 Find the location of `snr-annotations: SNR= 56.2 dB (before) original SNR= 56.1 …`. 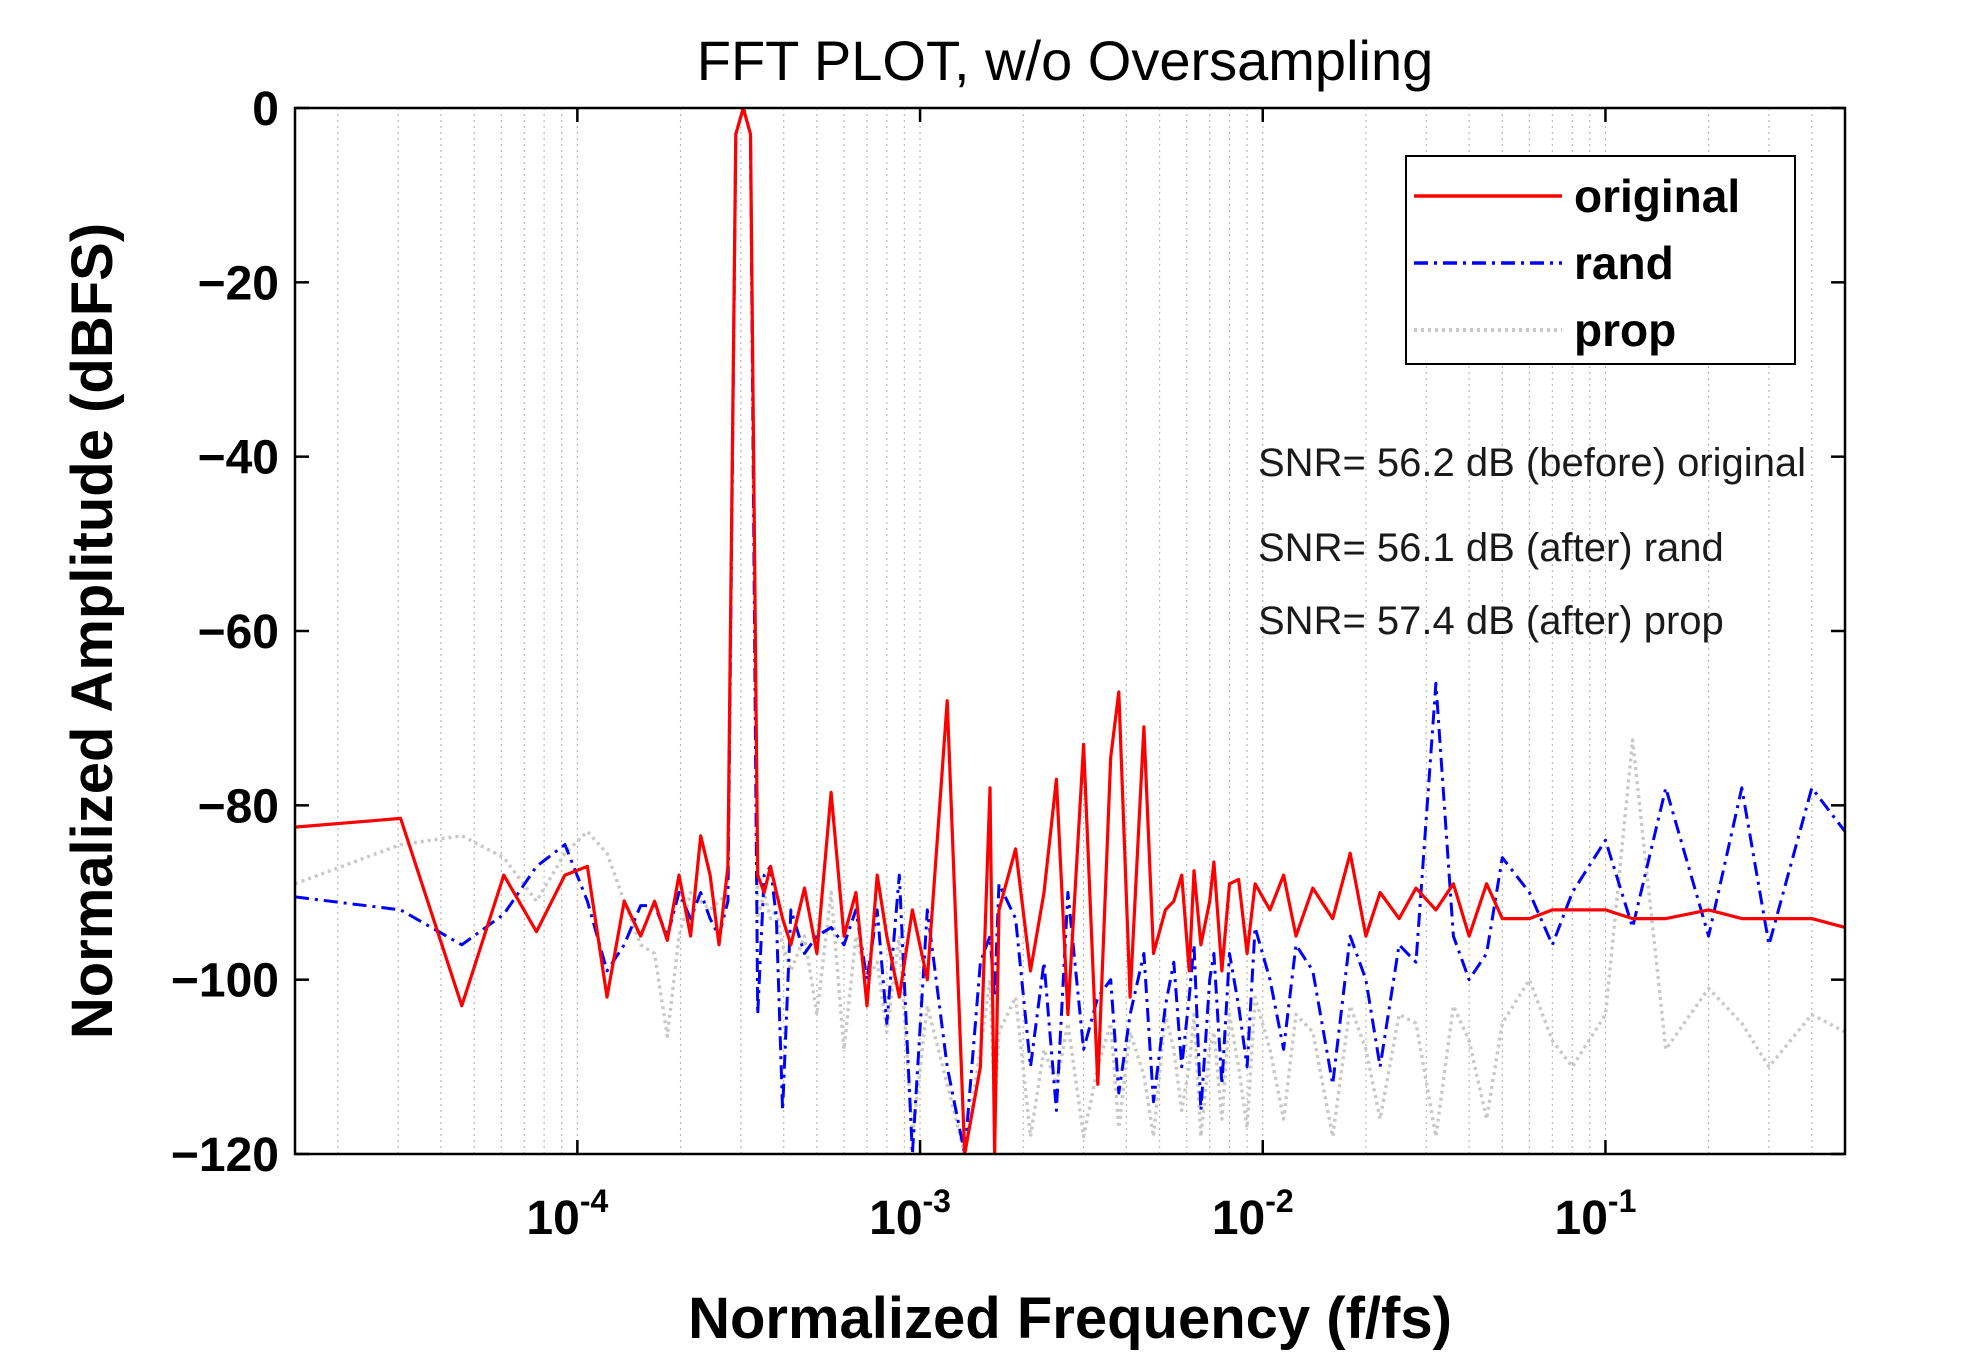

snr-annotations: SNR= 56.2 dB (before) original SNR= 56.1 … is located at coordinates (1532, 542).